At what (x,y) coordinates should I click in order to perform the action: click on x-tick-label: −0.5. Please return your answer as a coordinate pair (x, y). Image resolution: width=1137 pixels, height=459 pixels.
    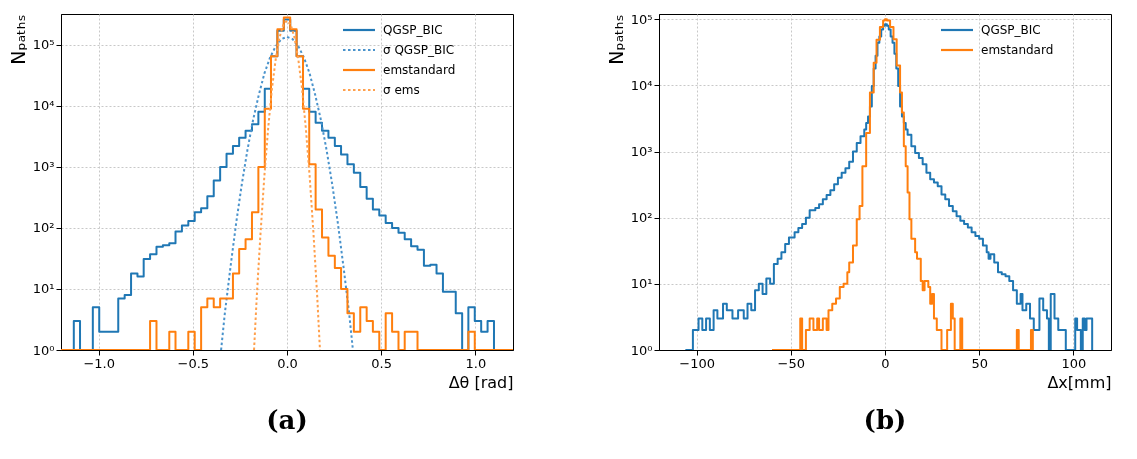
    Looking at the image, I should click on (193, 363).